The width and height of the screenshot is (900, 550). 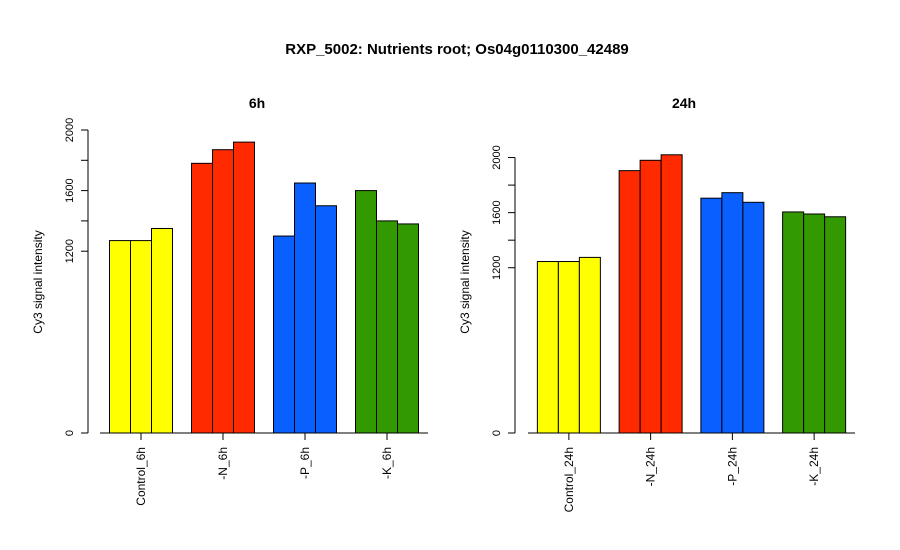 I want to click on x-category-label: Control_6h, so click(x=141, y=476).